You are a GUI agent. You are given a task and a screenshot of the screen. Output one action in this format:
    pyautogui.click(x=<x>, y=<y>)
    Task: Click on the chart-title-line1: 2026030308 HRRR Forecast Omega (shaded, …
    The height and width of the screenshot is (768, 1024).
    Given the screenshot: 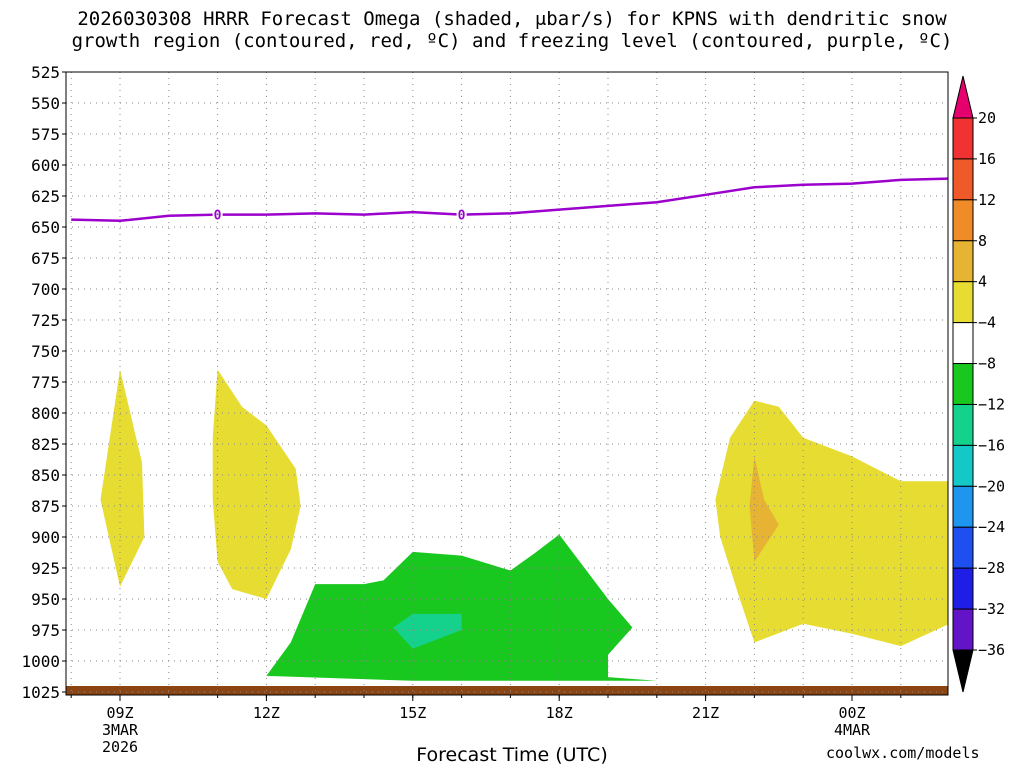 What is the action you would take?
    pyautogui.click(x=512, y=19)
    